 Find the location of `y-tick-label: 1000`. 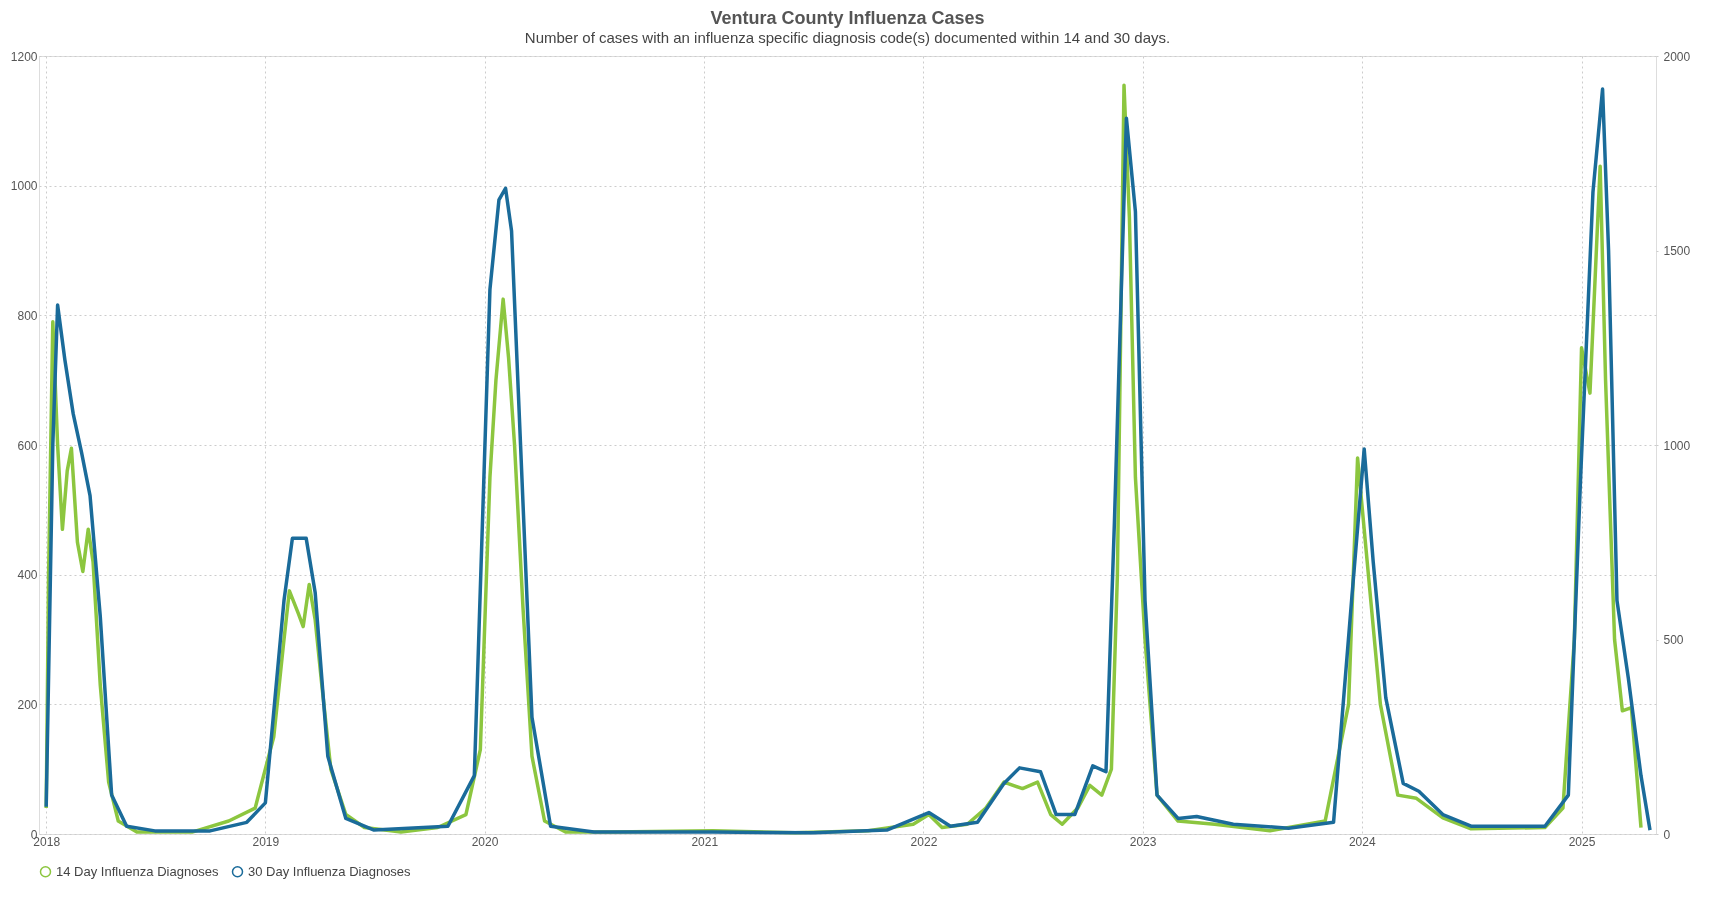

y-tick-label: 1000 is located at coordinates (24, 186).